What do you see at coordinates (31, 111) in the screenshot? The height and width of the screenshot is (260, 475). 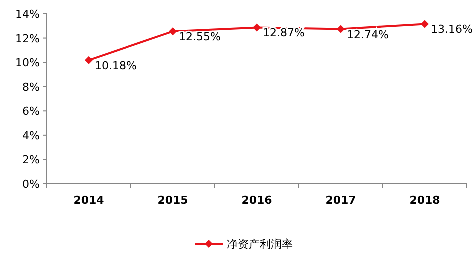 I see `y-tick-label: 6%` at bounding box center [31, 111].